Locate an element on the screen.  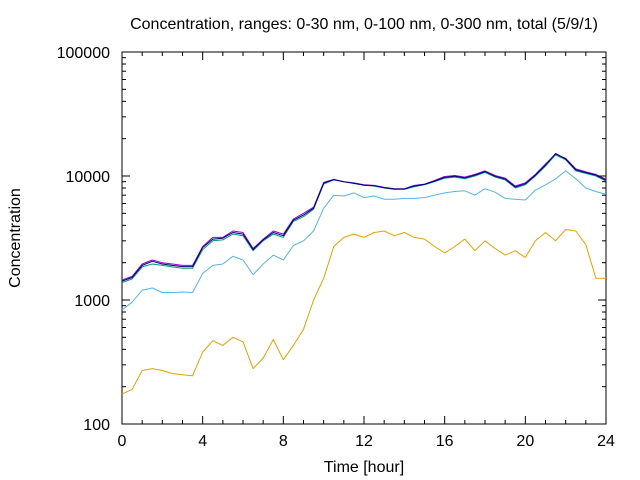
x-tick-label: 24 is located at coordinates (606, 441).